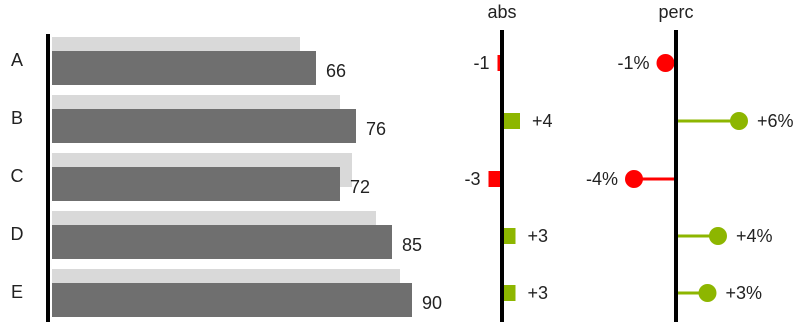 The height and width of the screenshot is (322, 805). What do you see at coordinates (222, 242) in the screenshot?
I see `value-bar-d` at bounding box center [222, 242].